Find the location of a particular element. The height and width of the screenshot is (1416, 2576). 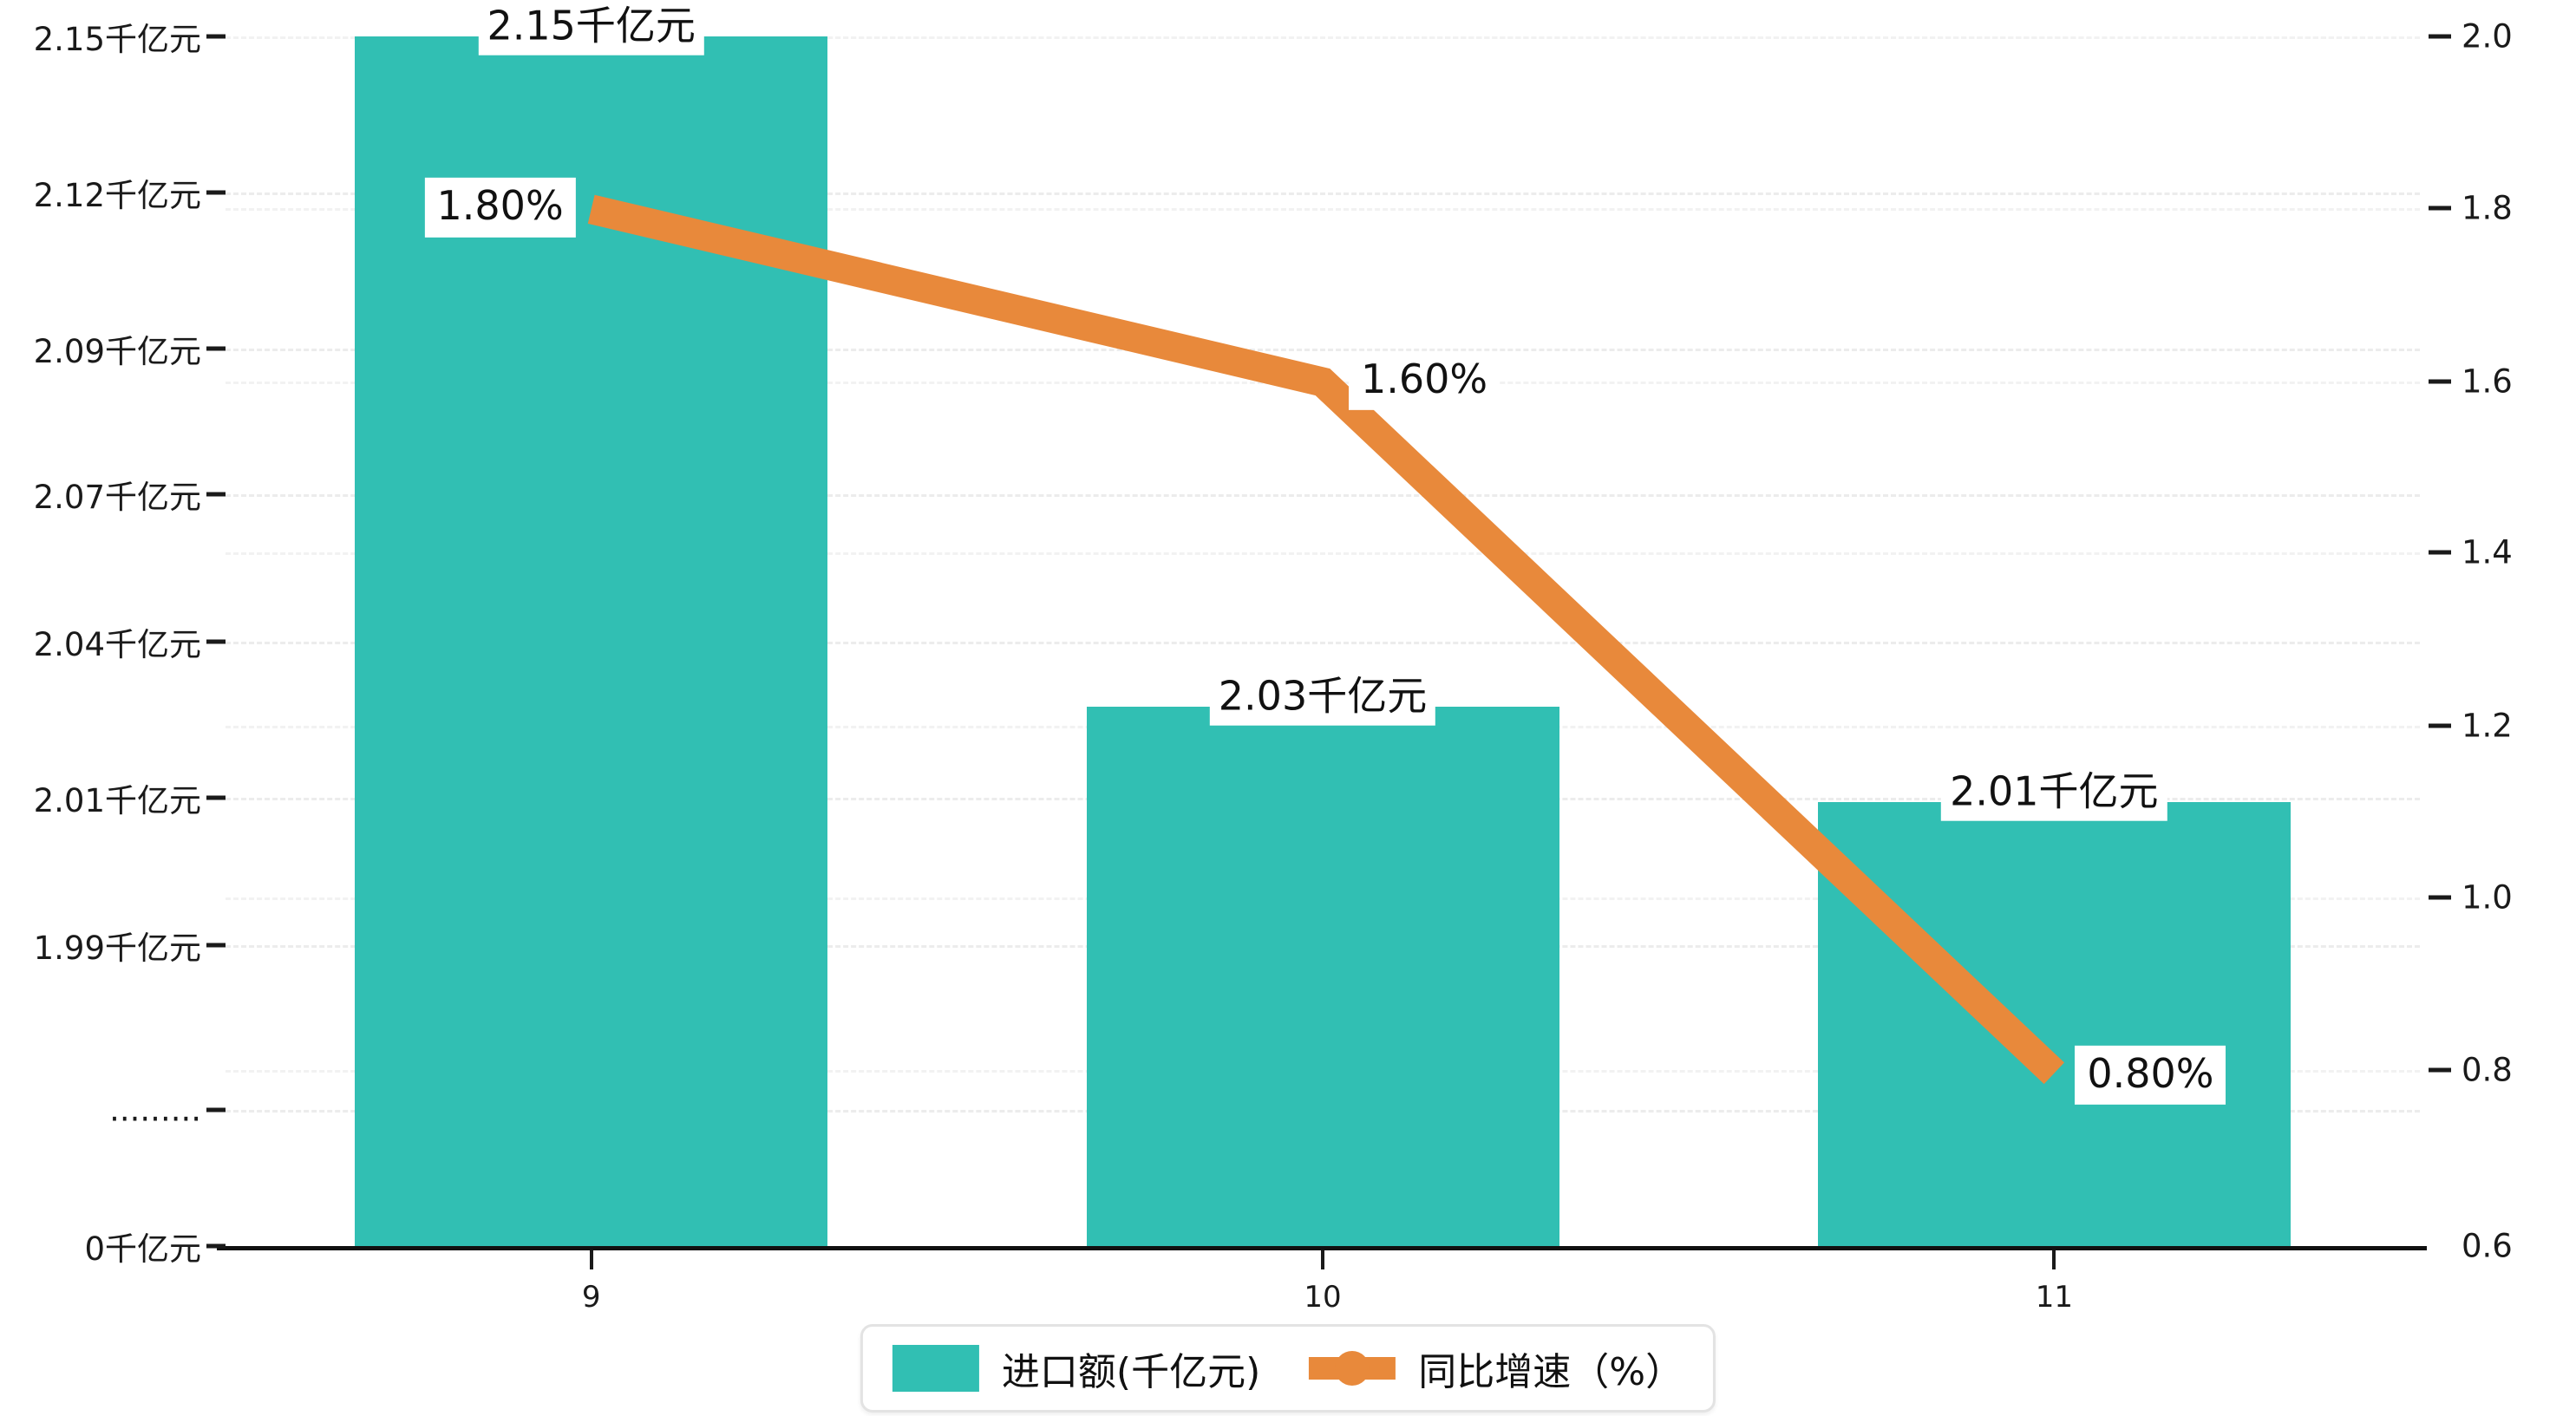

x-axis-baseline is located at coordinates (1322, 1248).